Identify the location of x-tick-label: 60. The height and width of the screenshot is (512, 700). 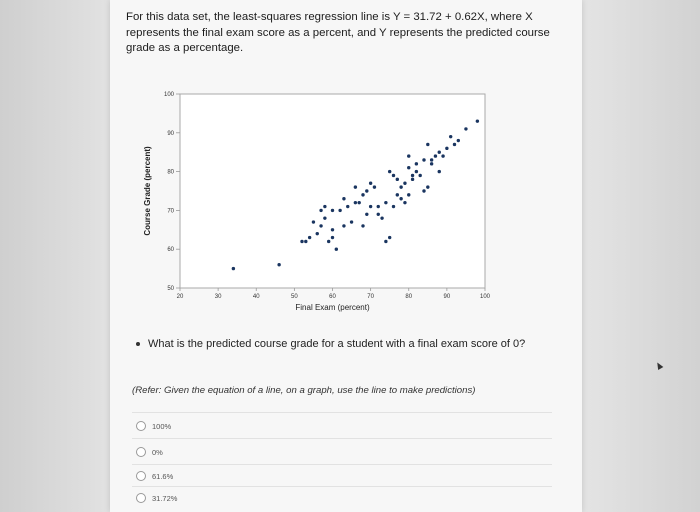
(332, 297).